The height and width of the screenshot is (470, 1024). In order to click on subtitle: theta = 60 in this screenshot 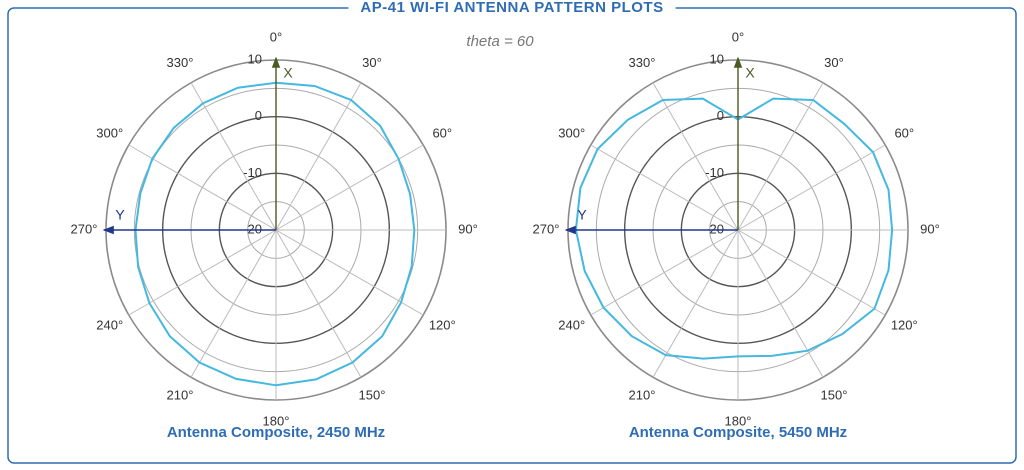, I will do `click(500, 41)`.